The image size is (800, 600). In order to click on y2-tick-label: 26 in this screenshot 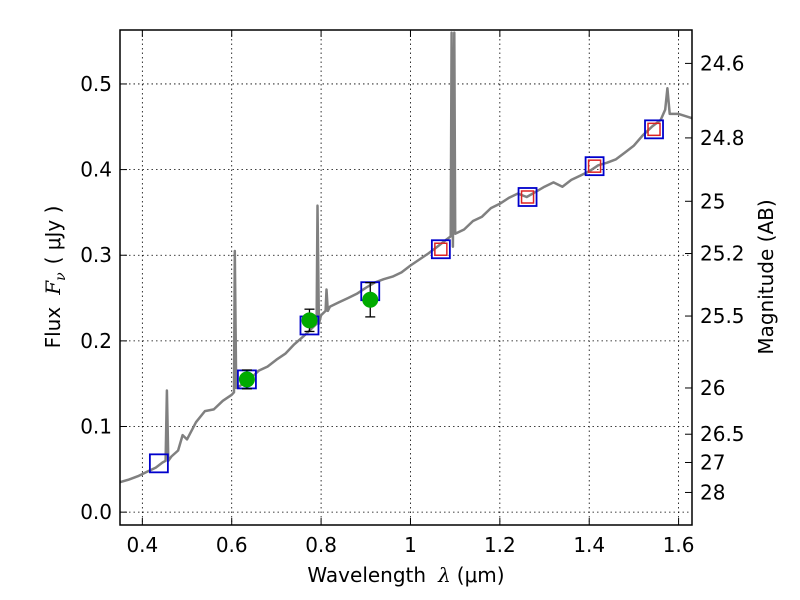, I will do `click(712, 388)`.